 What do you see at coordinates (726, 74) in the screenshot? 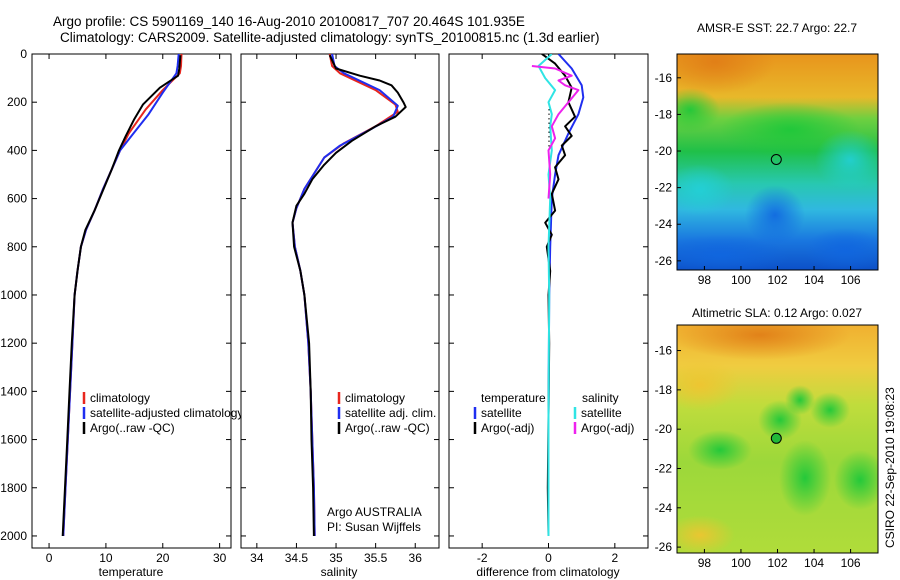
I see `sst-warm-patch` at bounding box center [726, 74].